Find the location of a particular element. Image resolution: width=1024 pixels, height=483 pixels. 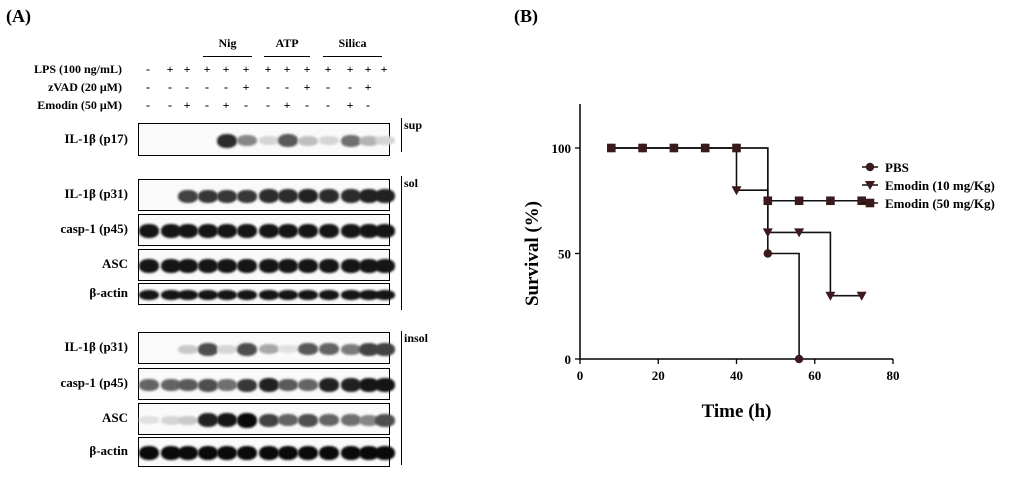

x-tick-label: 40 is located at coordinates (736, 375).